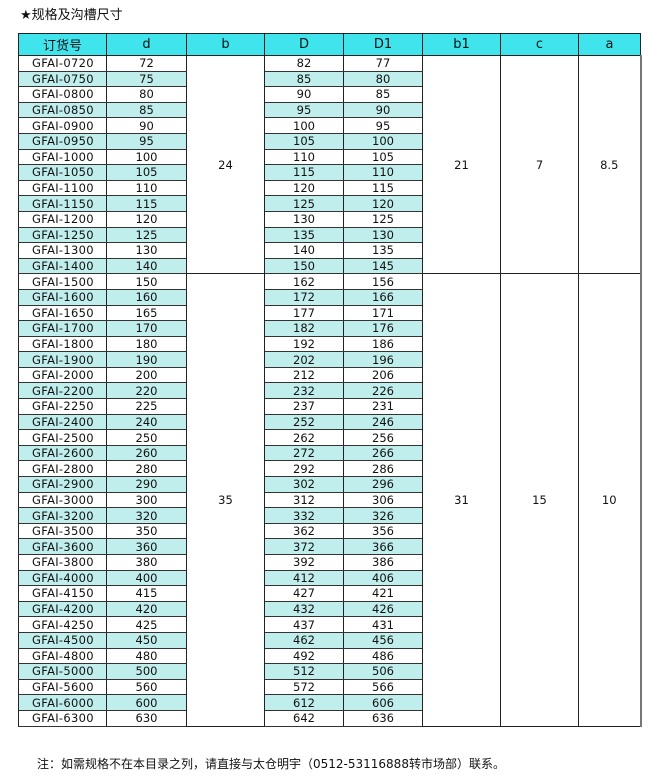 The width and height of the screenshot is (660, 782). I want to click on cell-d: 290, so click(146, 484).